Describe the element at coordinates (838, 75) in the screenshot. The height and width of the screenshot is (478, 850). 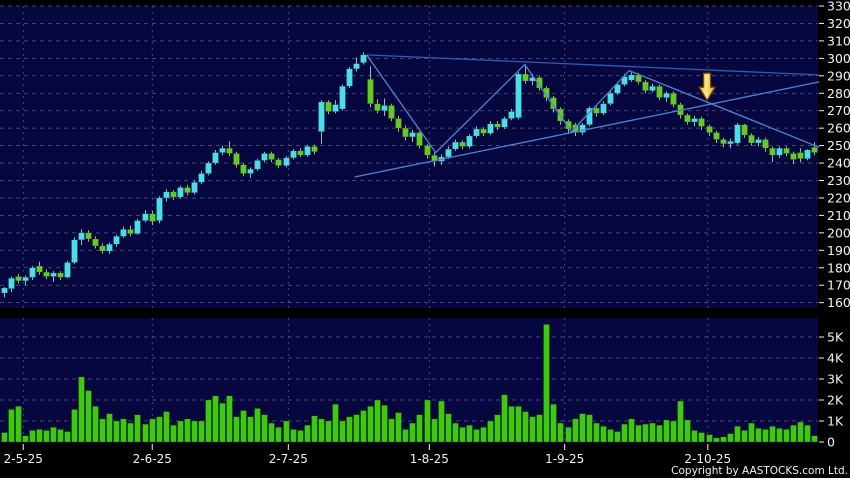
I see `price-axis-label: 290` at that location.